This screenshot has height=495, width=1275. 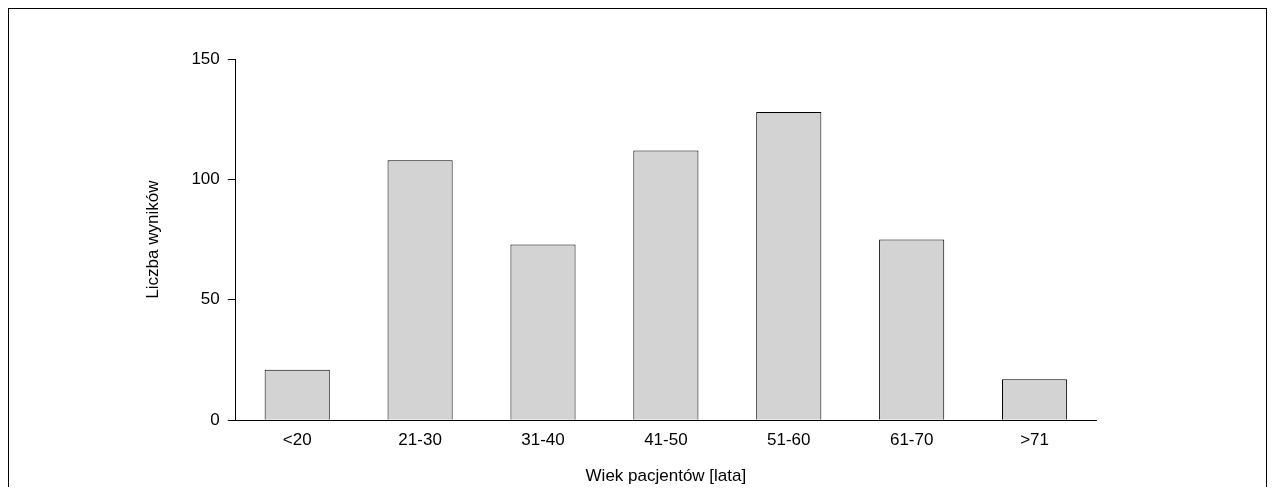 What do you see at coordinates (1034, 440) in the screenshot?
I see `x-tick-label: >71` at bounding box center [1034, 440].